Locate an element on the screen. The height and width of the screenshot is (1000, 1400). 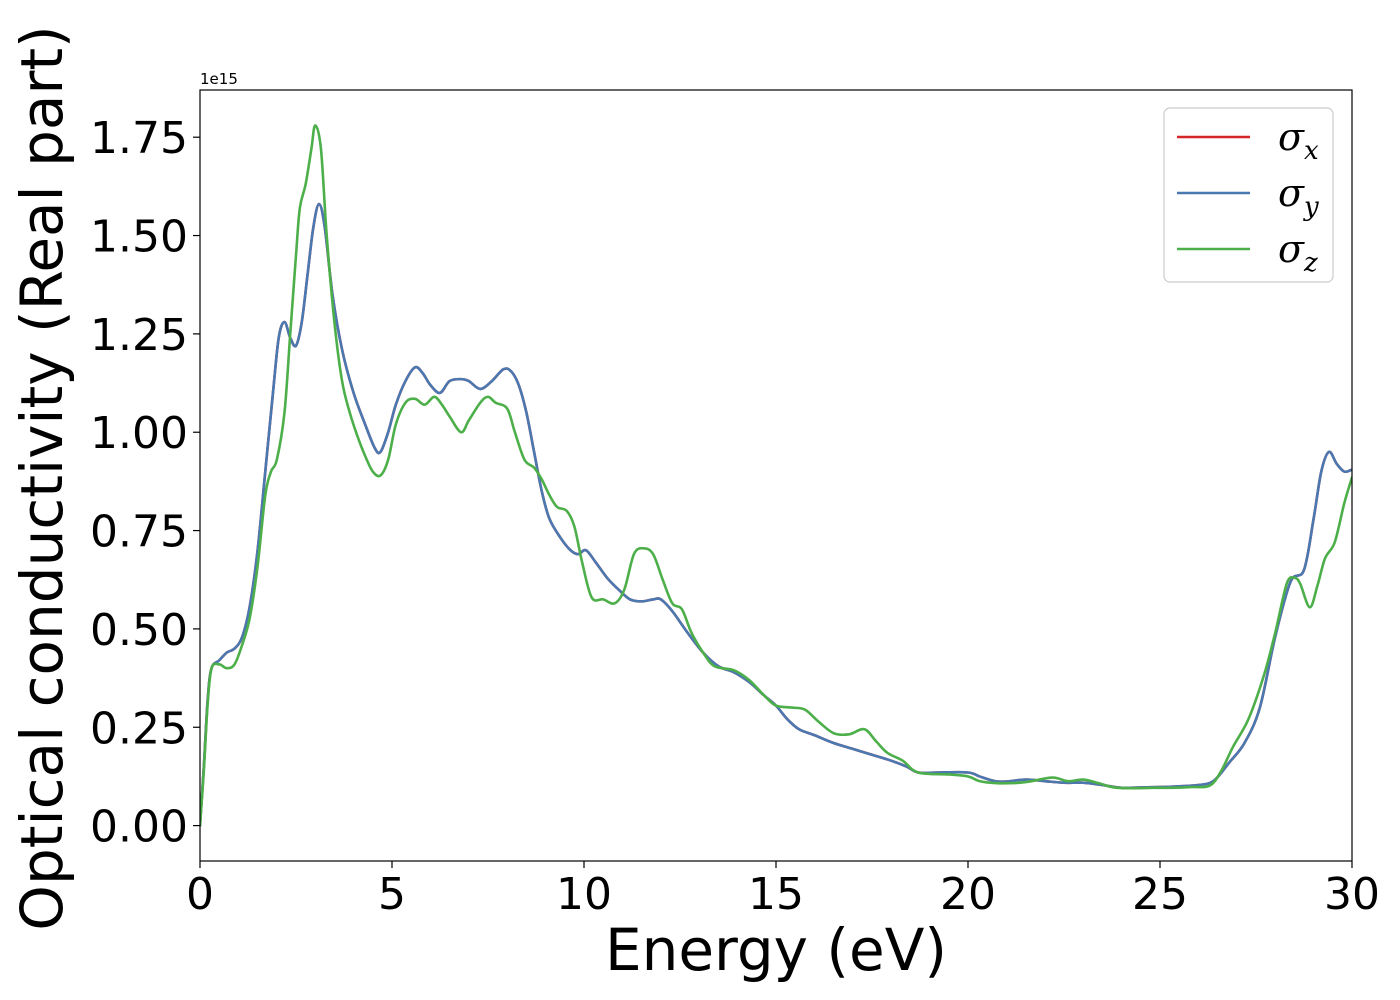
y-offset-label: 1e15 is located at coordinates (219, 79).